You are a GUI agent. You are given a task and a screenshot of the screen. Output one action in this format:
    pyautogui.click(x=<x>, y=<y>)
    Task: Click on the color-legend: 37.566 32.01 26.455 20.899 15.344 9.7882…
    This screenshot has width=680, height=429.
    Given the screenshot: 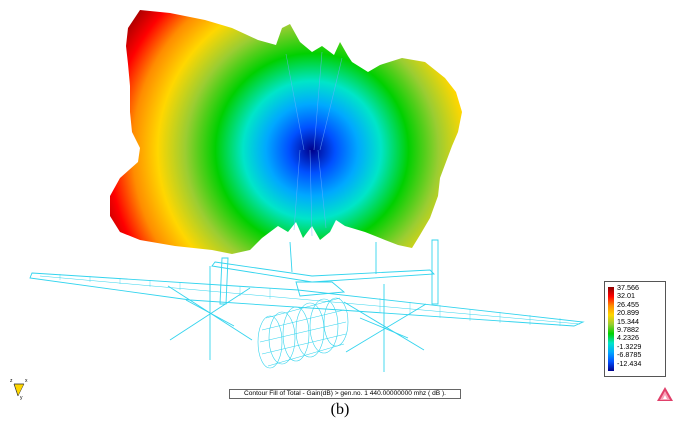 What is the action you would take?
    pyautogui.click(x=635, y=329)
    